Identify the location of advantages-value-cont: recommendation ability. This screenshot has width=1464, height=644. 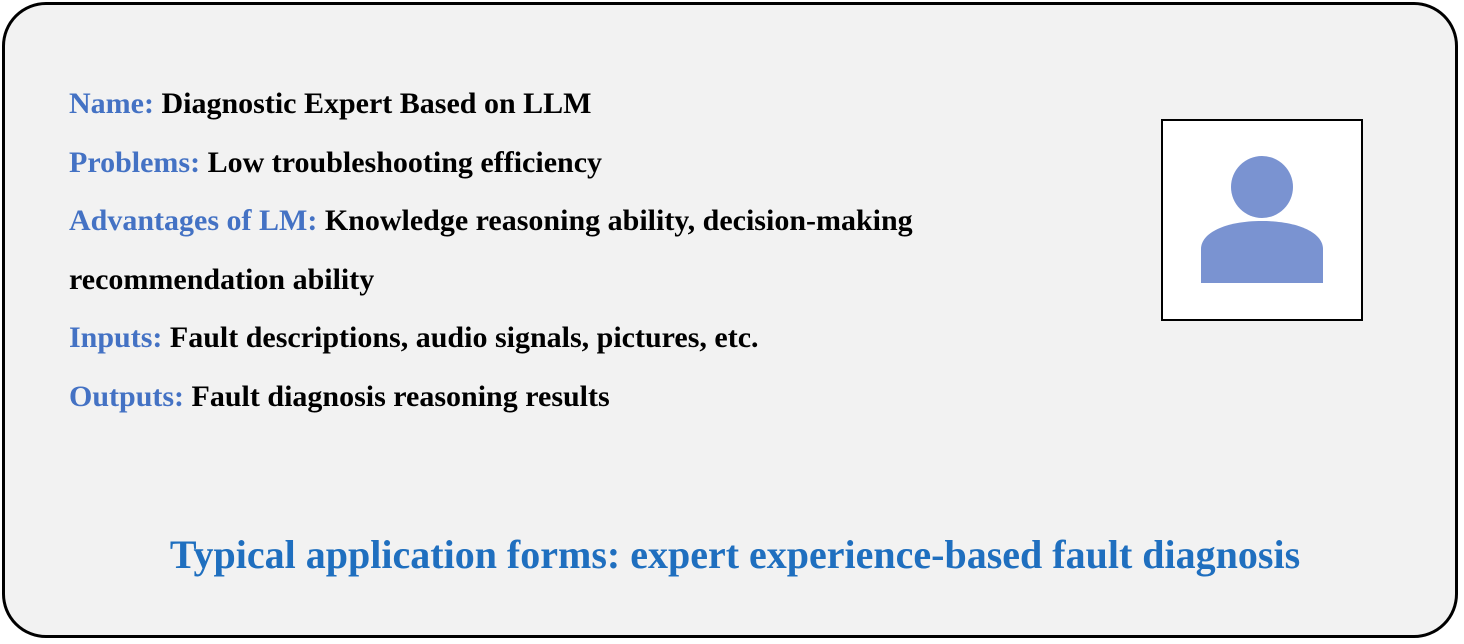
(222, 279).